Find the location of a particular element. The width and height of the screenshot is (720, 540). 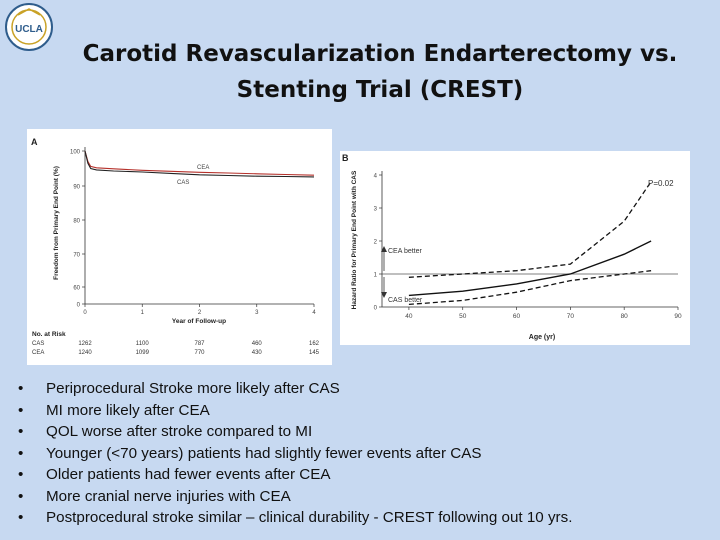

chart-a-series-label-cas: CAS is located at coordinates (183, 183).